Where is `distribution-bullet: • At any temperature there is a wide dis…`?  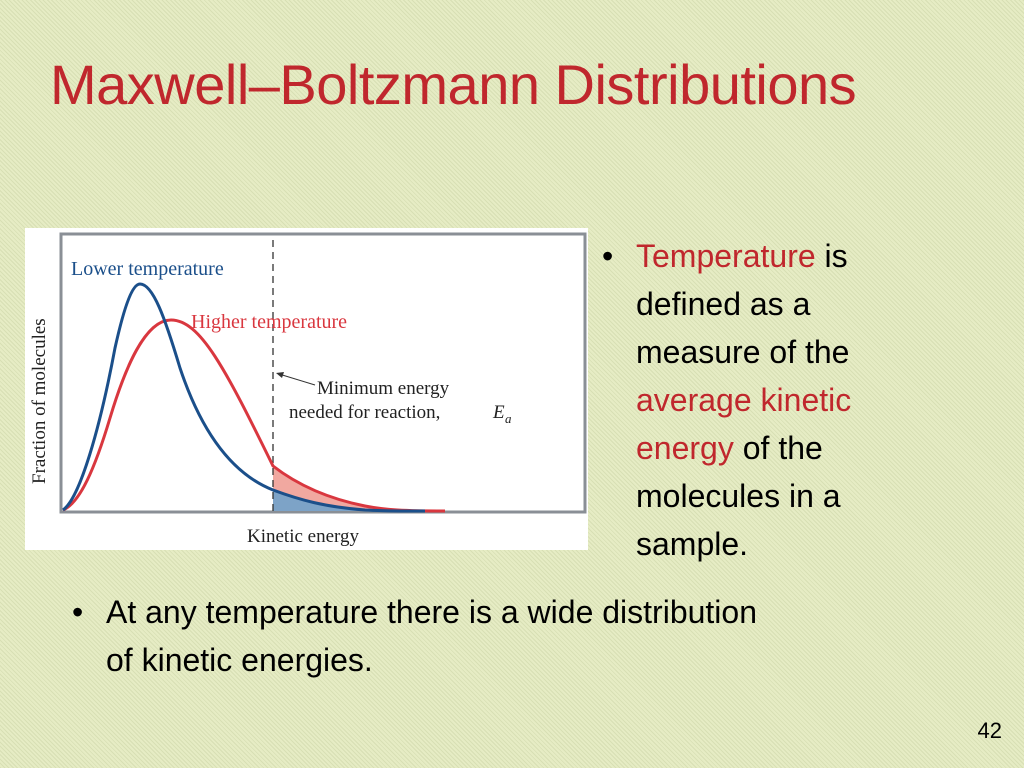
distribution-bullet: • At any temperature there is a wide dis… is located at coordinates (422, 636).